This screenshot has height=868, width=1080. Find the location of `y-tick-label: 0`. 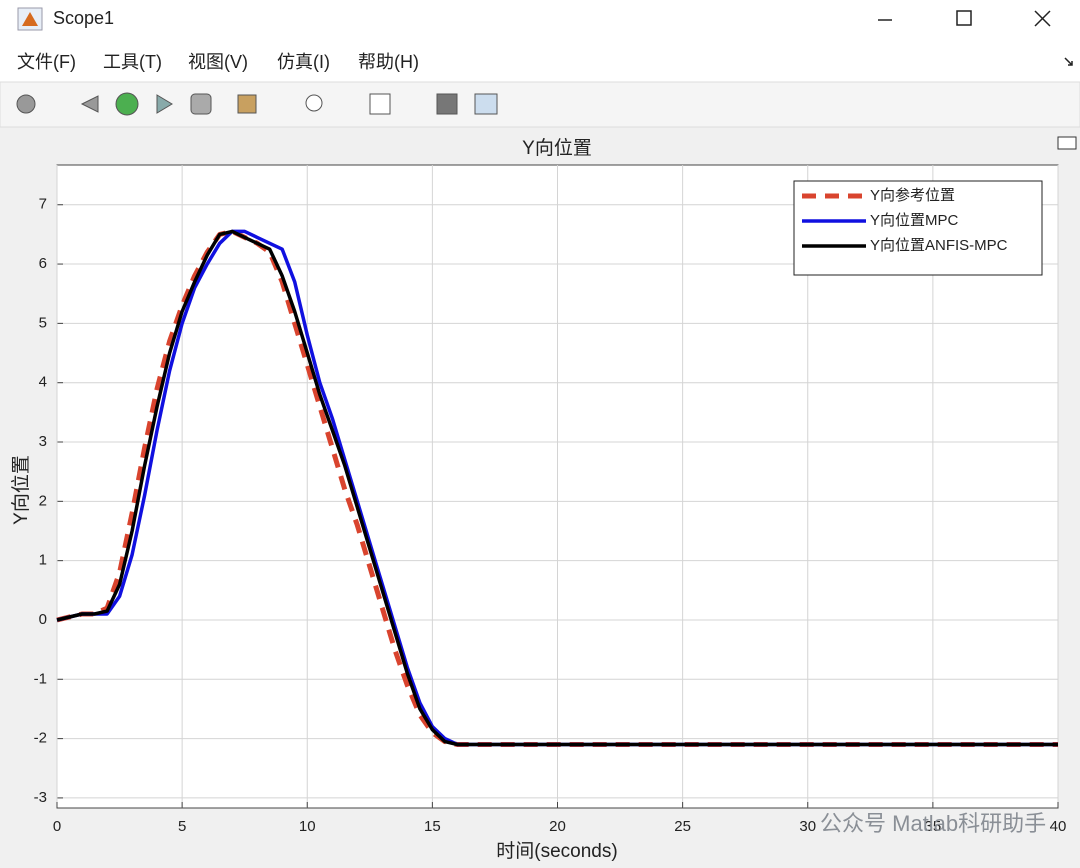

y-tick-label: 0 is located at coordinates (43, 619).